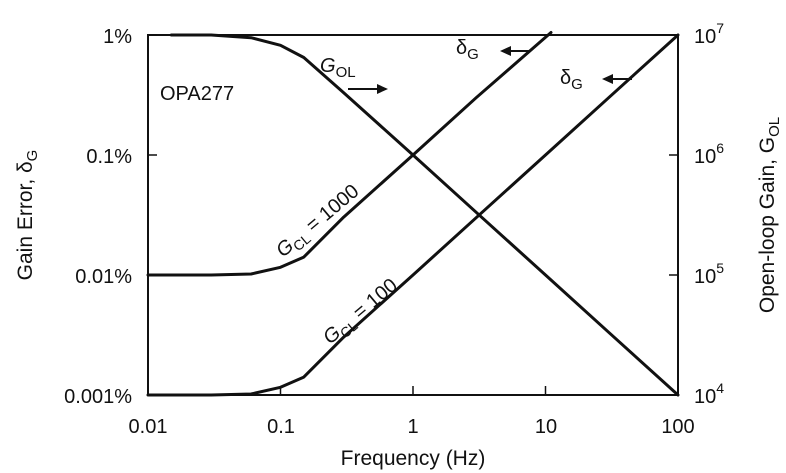 The height and width of the screenshot is (473, 786). Describe the element at coordinates (677, 427) in the screenshot. I see `x-tick-label: 100` at that location.